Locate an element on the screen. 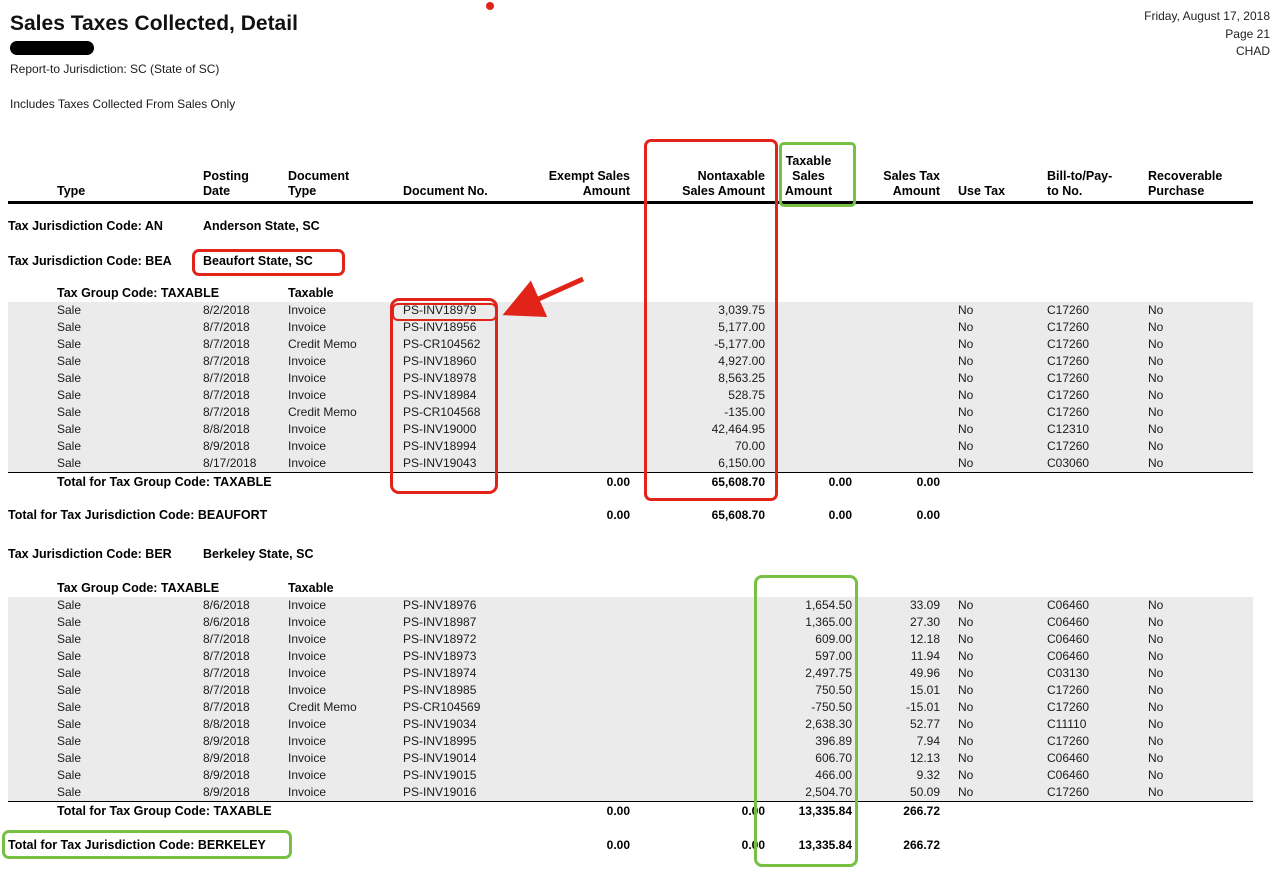 The width and height of the screenshot is (1282, 887). cell-taxable_sales_amount: 396.89 is located at coordinates (833, 741).